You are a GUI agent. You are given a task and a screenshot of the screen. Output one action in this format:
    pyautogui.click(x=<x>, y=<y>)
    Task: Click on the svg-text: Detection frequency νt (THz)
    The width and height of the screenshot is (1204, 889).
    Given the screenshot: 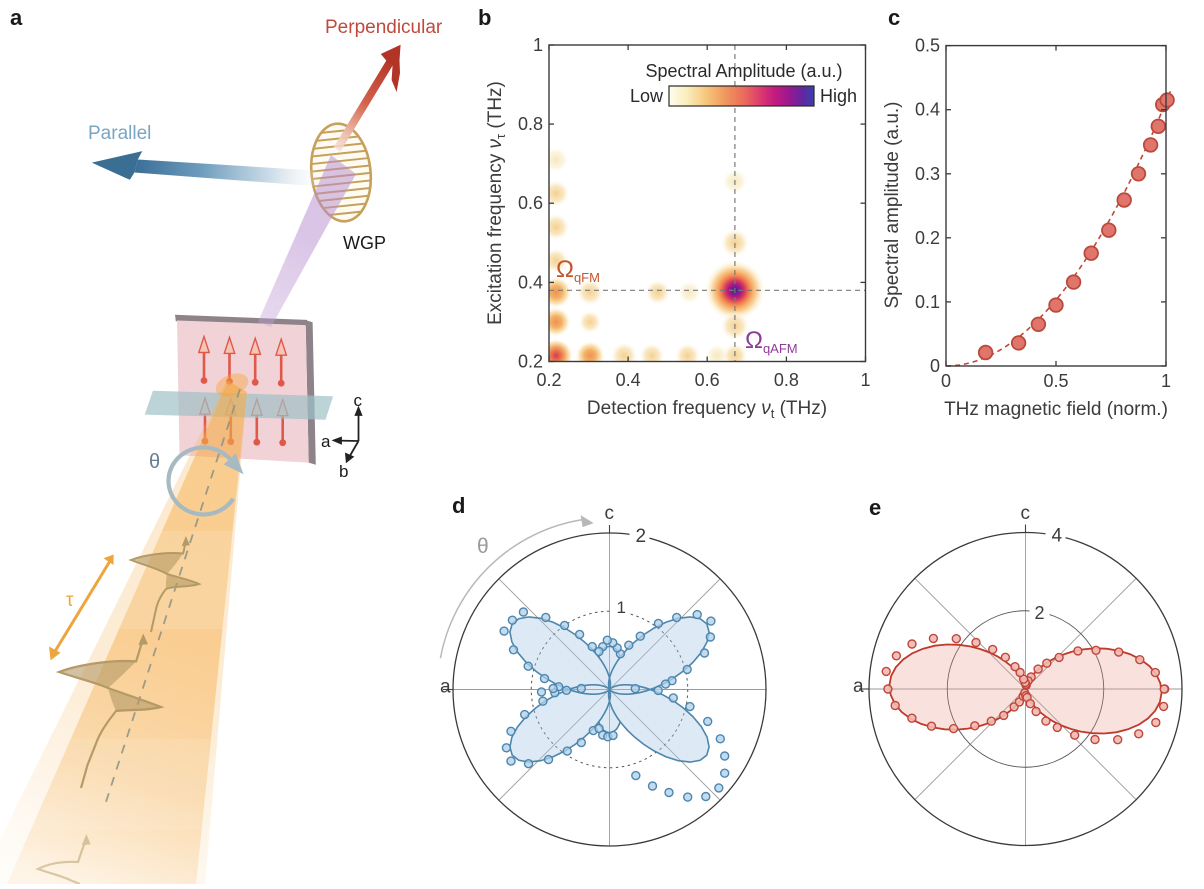 What is the action you would take?
    pyautogui.click(x=707, y=409)
    